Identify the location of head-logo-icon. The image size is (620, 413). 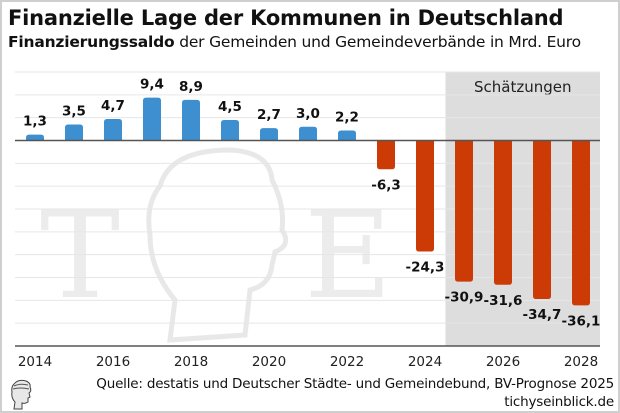
(21, 394).